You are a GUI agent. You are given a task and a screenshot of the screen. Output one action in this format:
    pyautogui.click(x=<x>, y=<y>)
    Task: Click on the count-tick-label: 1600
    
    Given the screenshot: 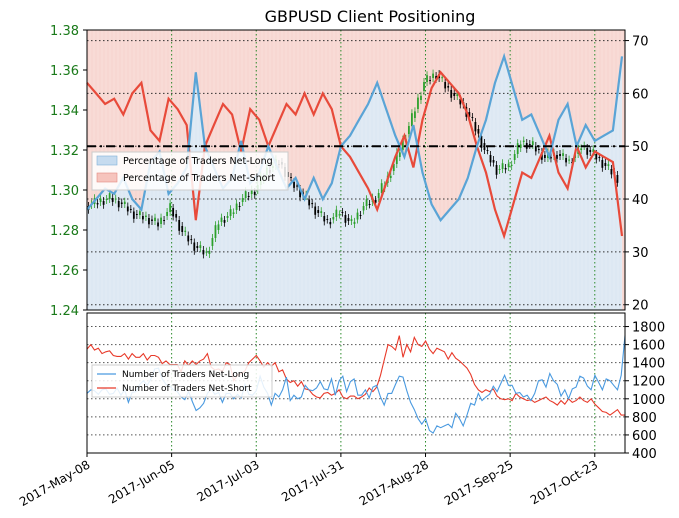 What is the action you would take?
    pyautogui.click(x=648, y=346)
    